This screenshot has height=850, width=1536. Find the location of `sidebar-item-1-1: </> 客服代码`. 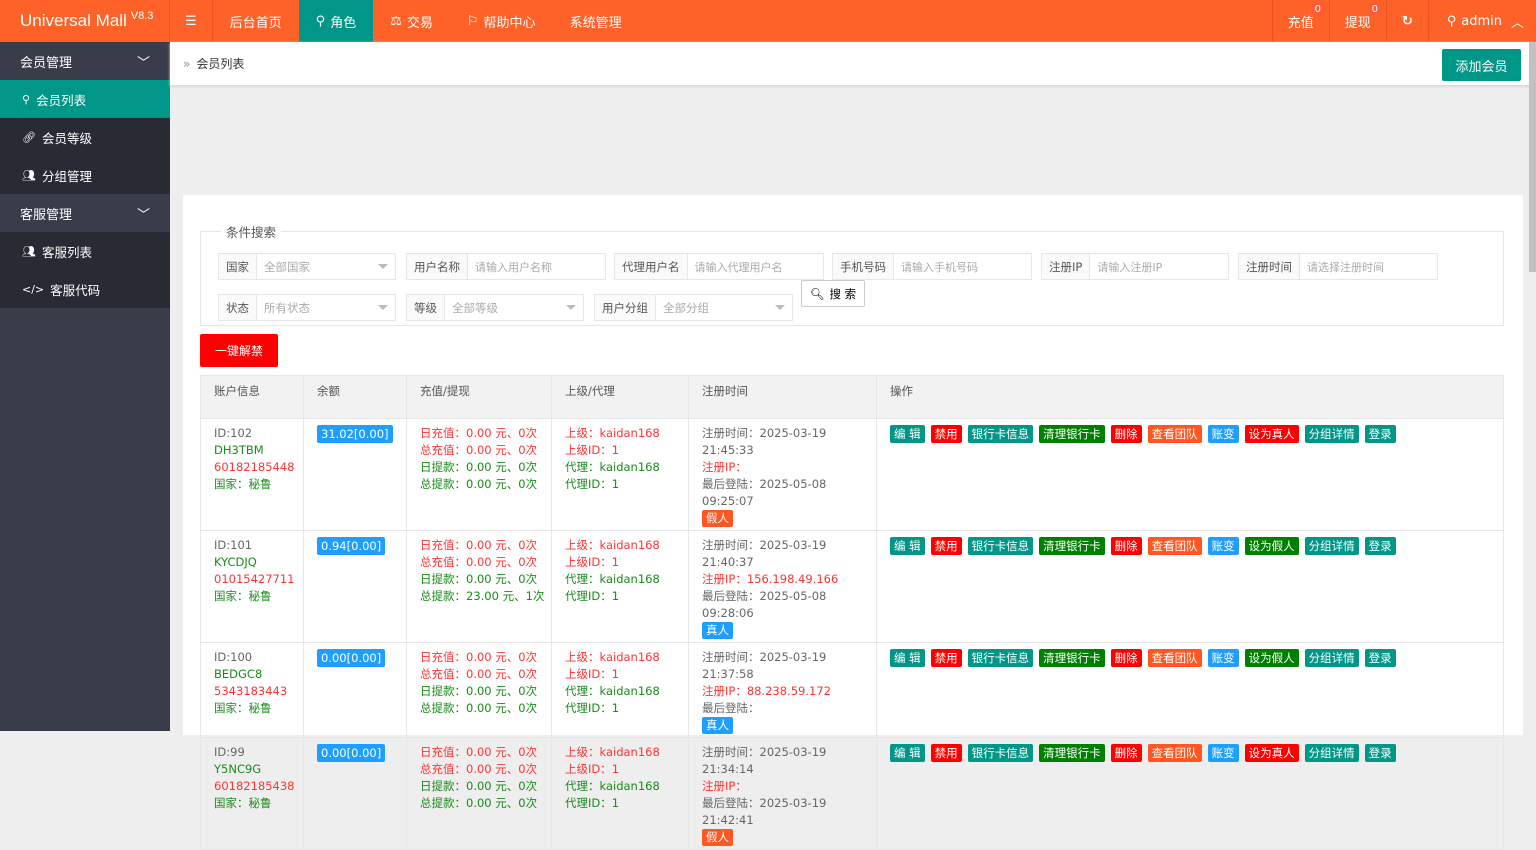

sidebar-item-1-1: </> 客服代码 is located at coordinates (85, 289).